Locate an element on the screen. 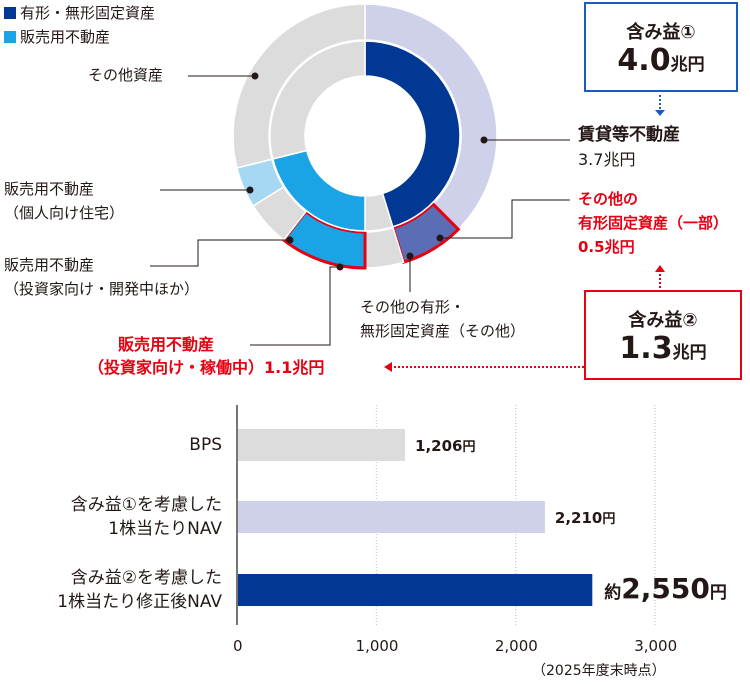  leader-other-fixed-part is located at coordinates (505, 219).